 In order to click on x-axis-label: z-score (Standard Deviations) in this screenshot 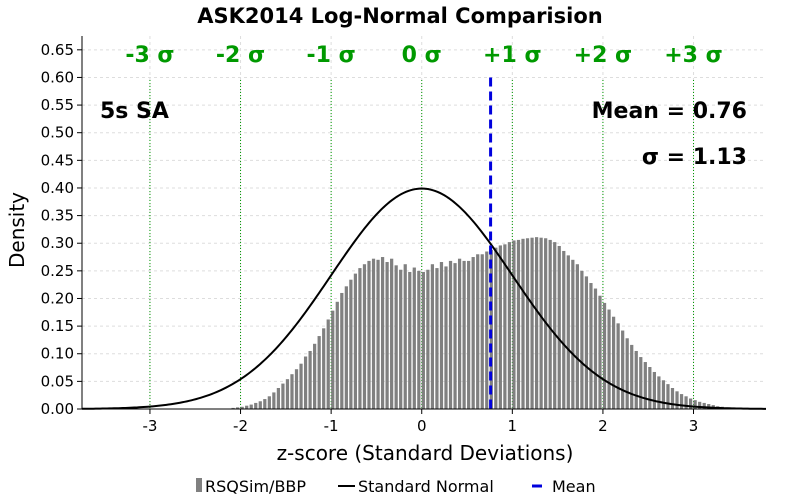, I will do `click(425, 453)`.